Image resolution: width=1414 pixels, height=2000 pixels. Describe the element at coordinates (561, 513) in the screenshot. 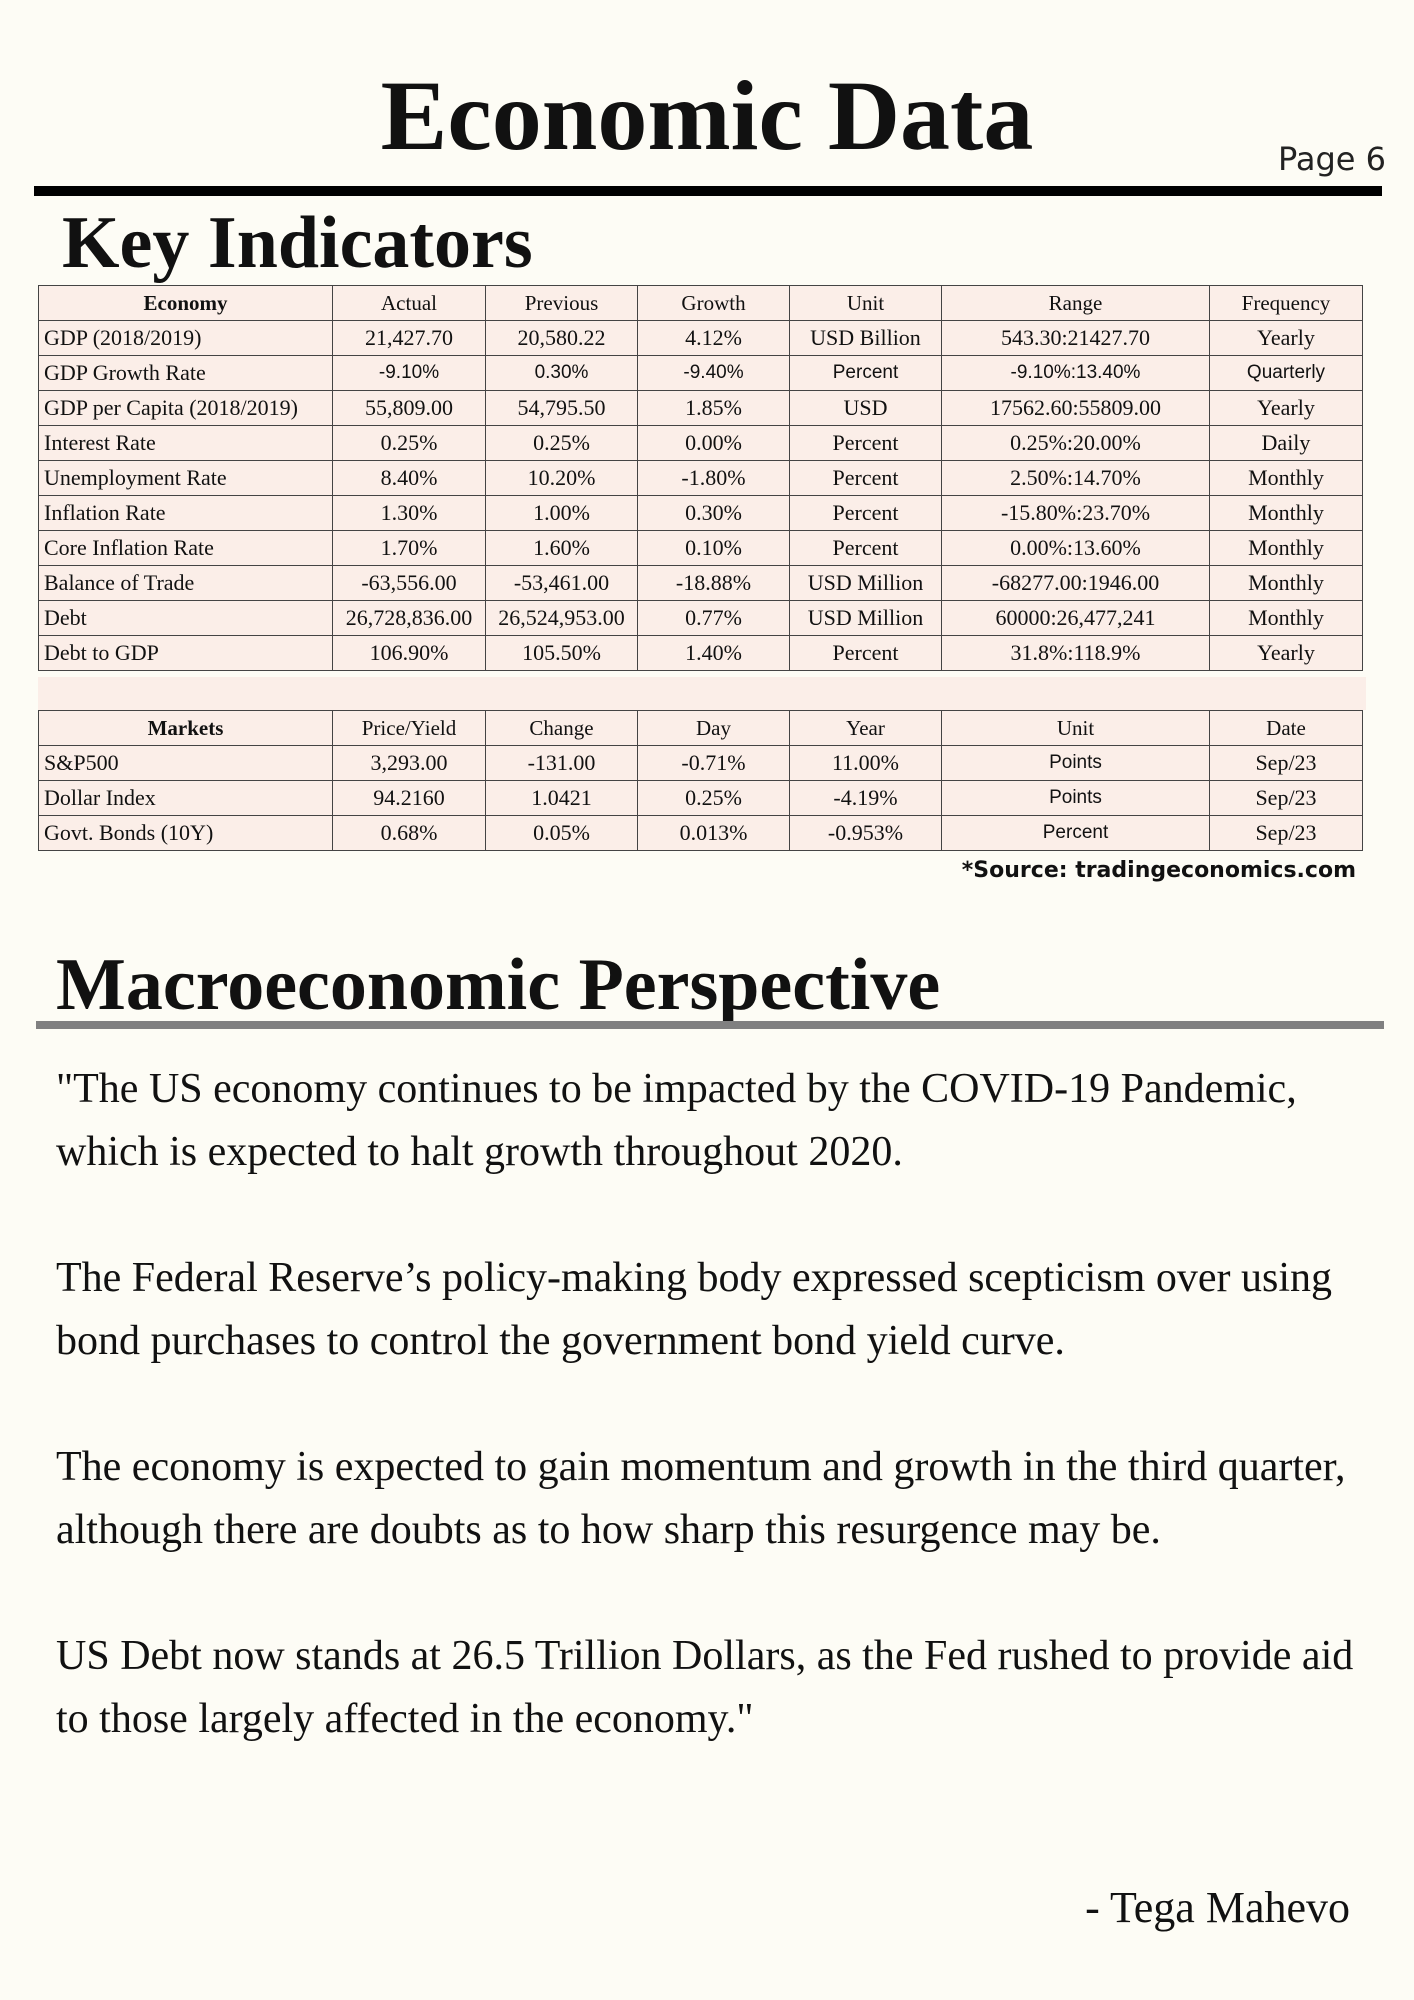

I see `table-cell: 1.00%` at that location.